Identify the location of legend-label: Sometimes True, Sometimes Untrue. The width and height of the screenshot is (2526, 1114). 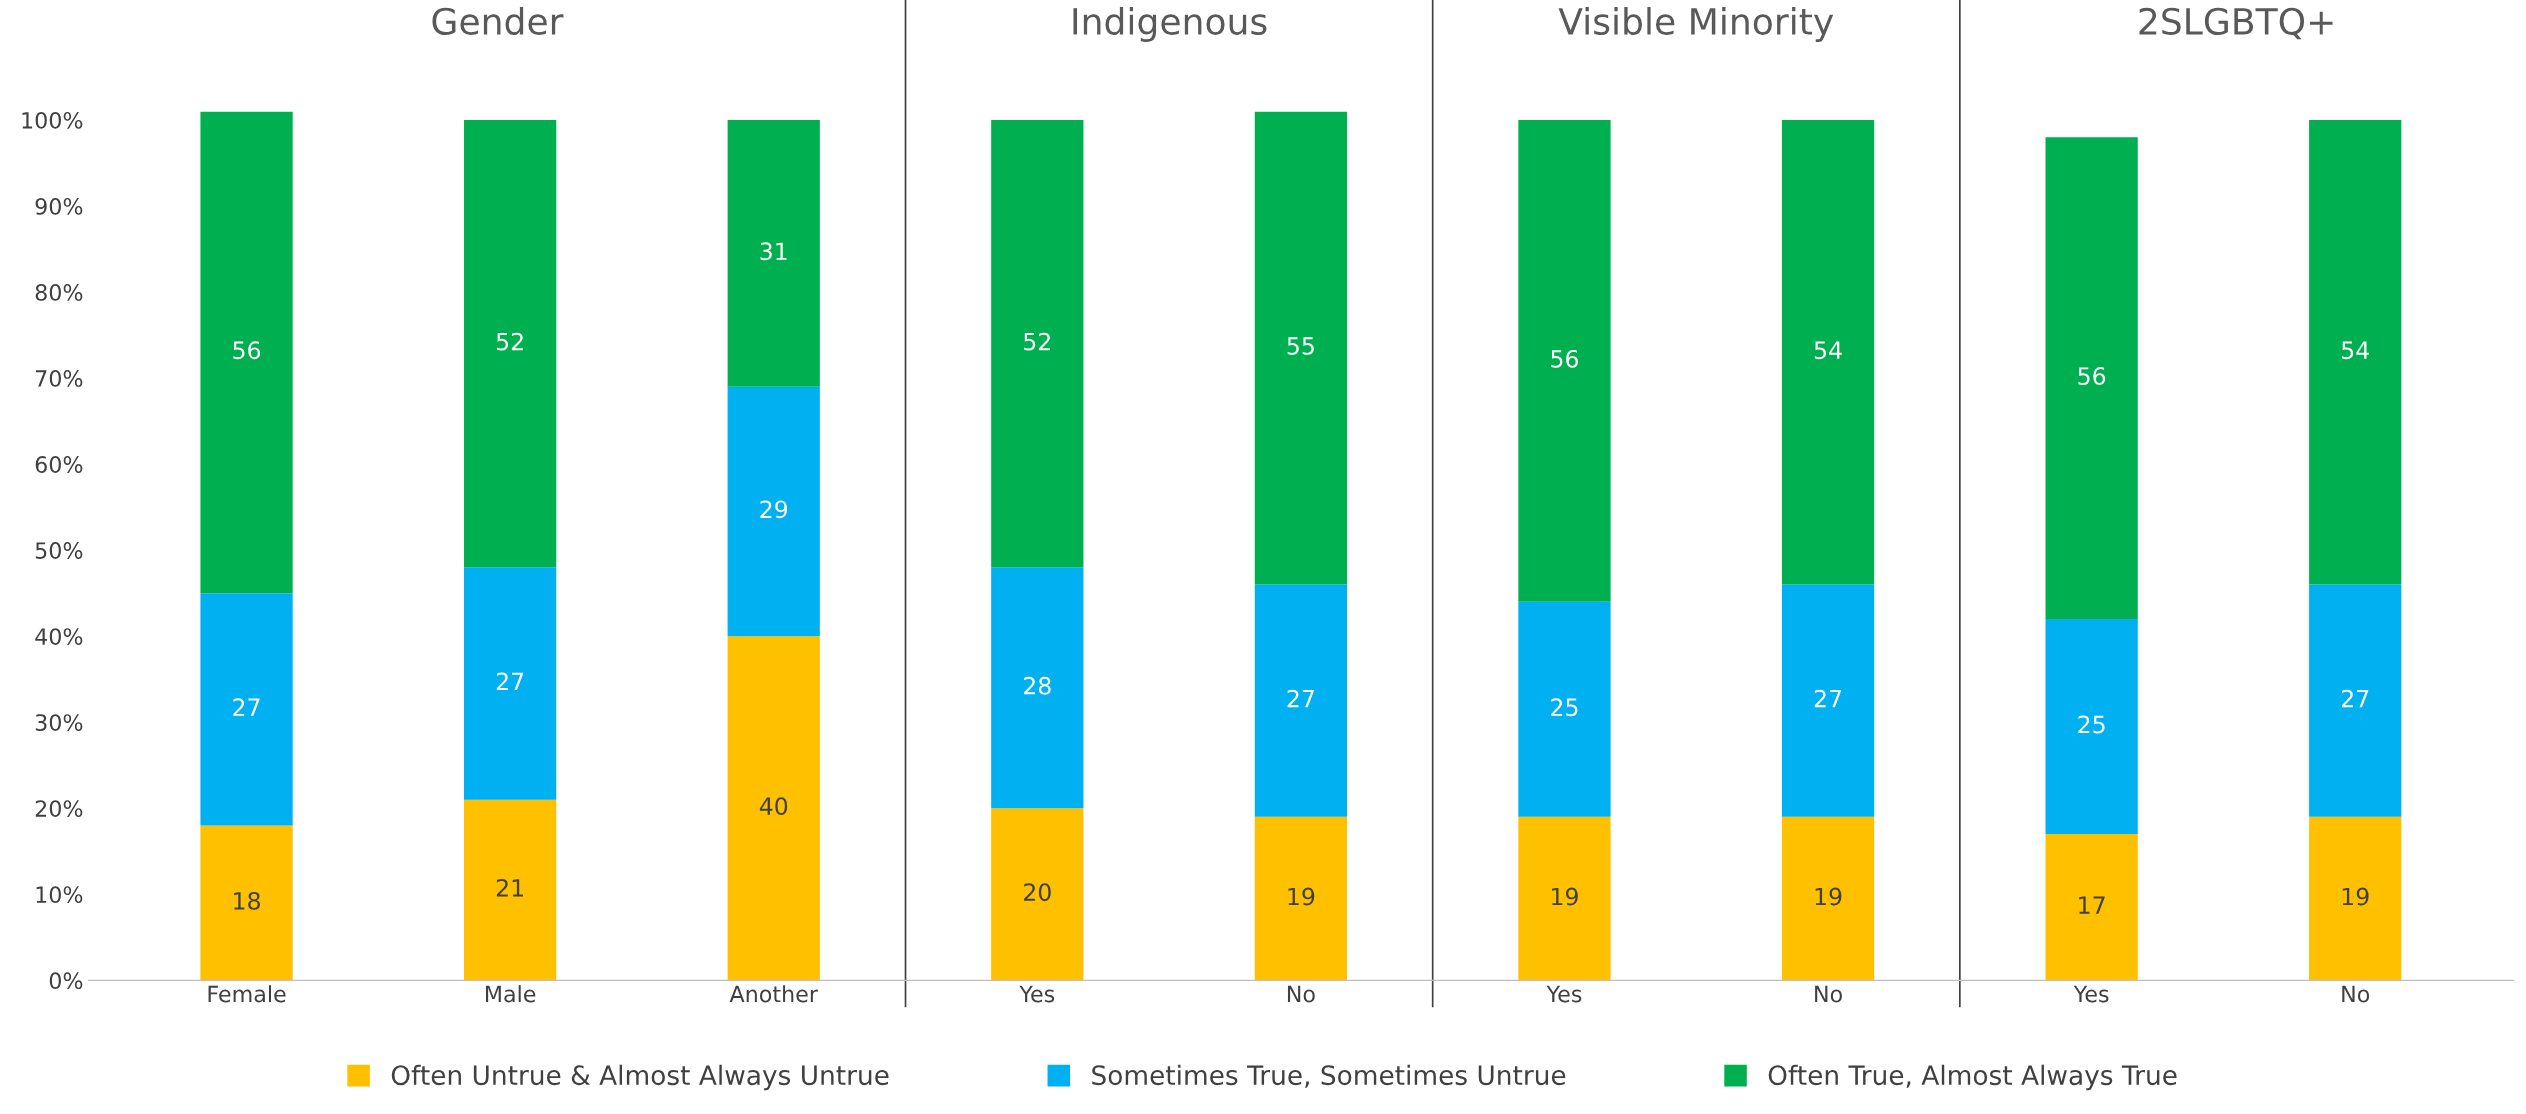
(1329, 1076).